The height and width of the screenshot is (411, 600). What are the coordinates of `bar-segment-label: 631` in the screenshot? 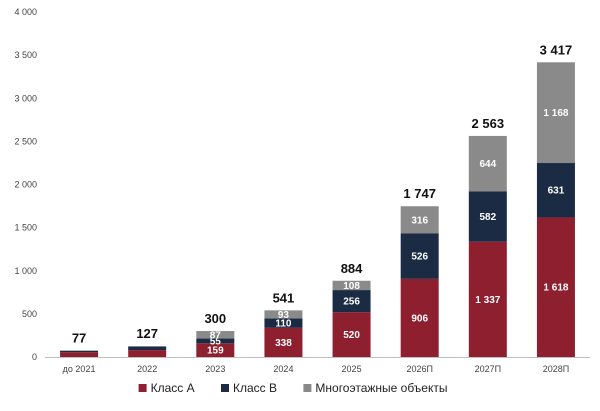 It's located at (556, 191).